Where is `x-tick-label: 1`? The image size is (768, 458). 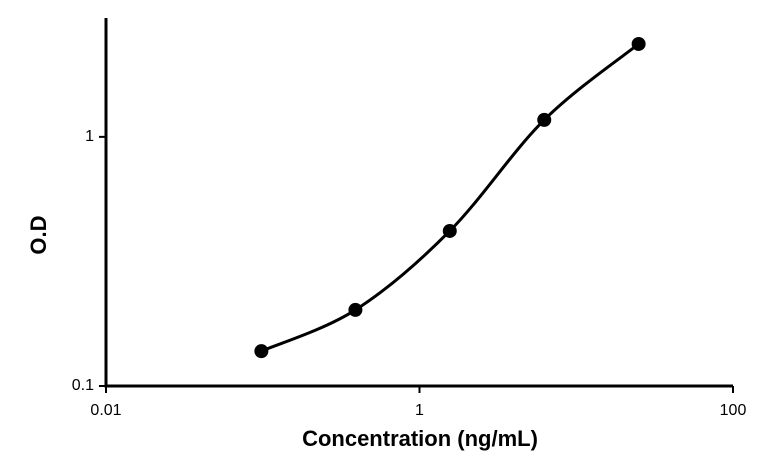
x-tick-label: 1 is located at coordinates (419, 410).